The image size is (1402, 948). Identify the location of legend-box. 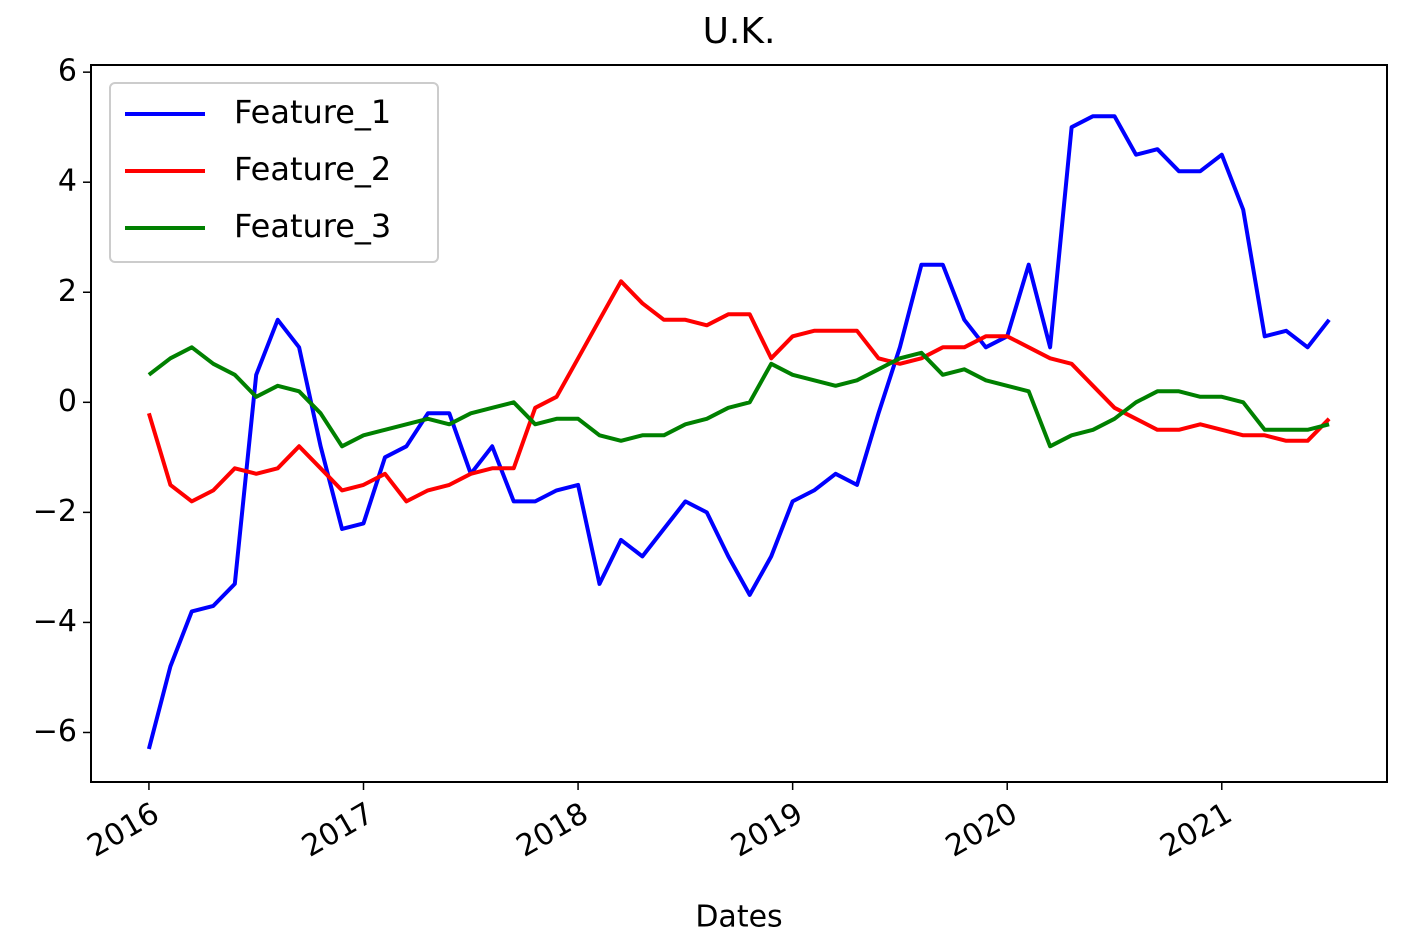
(274, 172).